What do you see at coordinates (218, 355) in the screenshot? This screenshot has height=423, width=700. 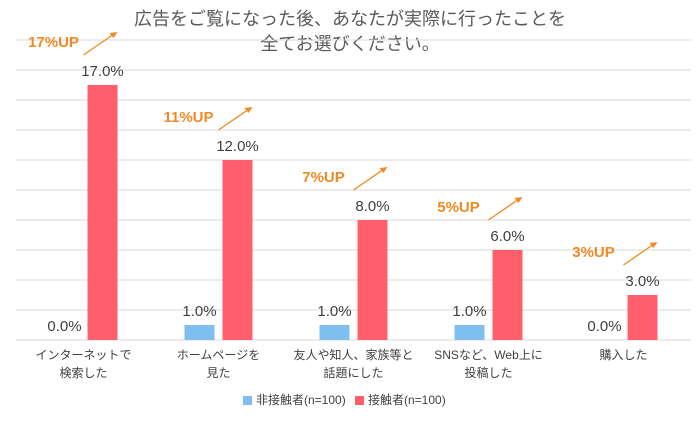 I see `x-tick-label: ホームページを` at bounding box center [218, 355].